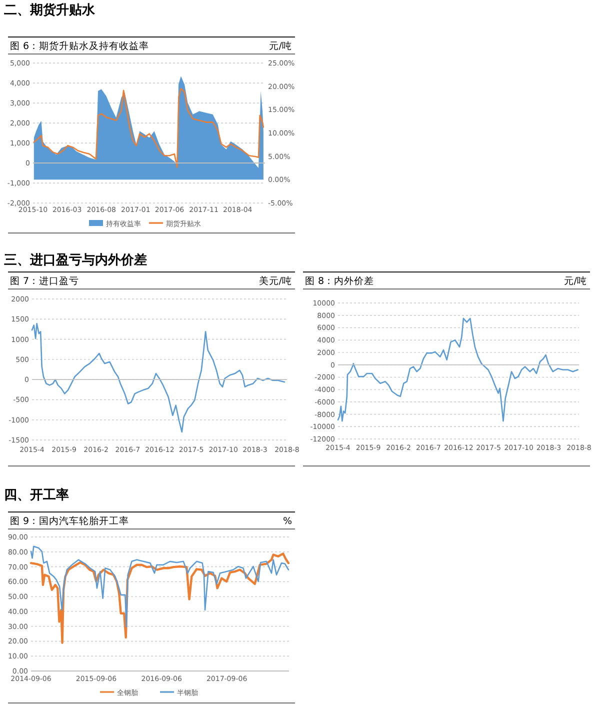 This screenshot has height=728, width=596. I want to click on chart-title: 图 9：国内汽车轮胎开工率, so click(70, 521).